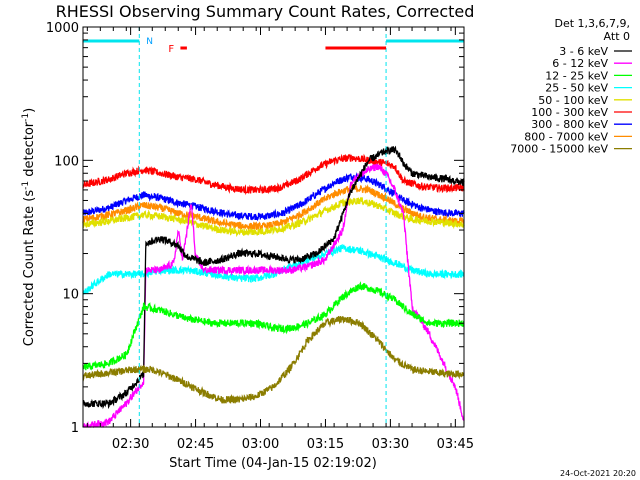 Image resolution: width=640 pixels, height=480 pixels. Describe the element at coordinates (62, 28) in the screenshot. I see `y-tick-label-1000: 1000` at that location.